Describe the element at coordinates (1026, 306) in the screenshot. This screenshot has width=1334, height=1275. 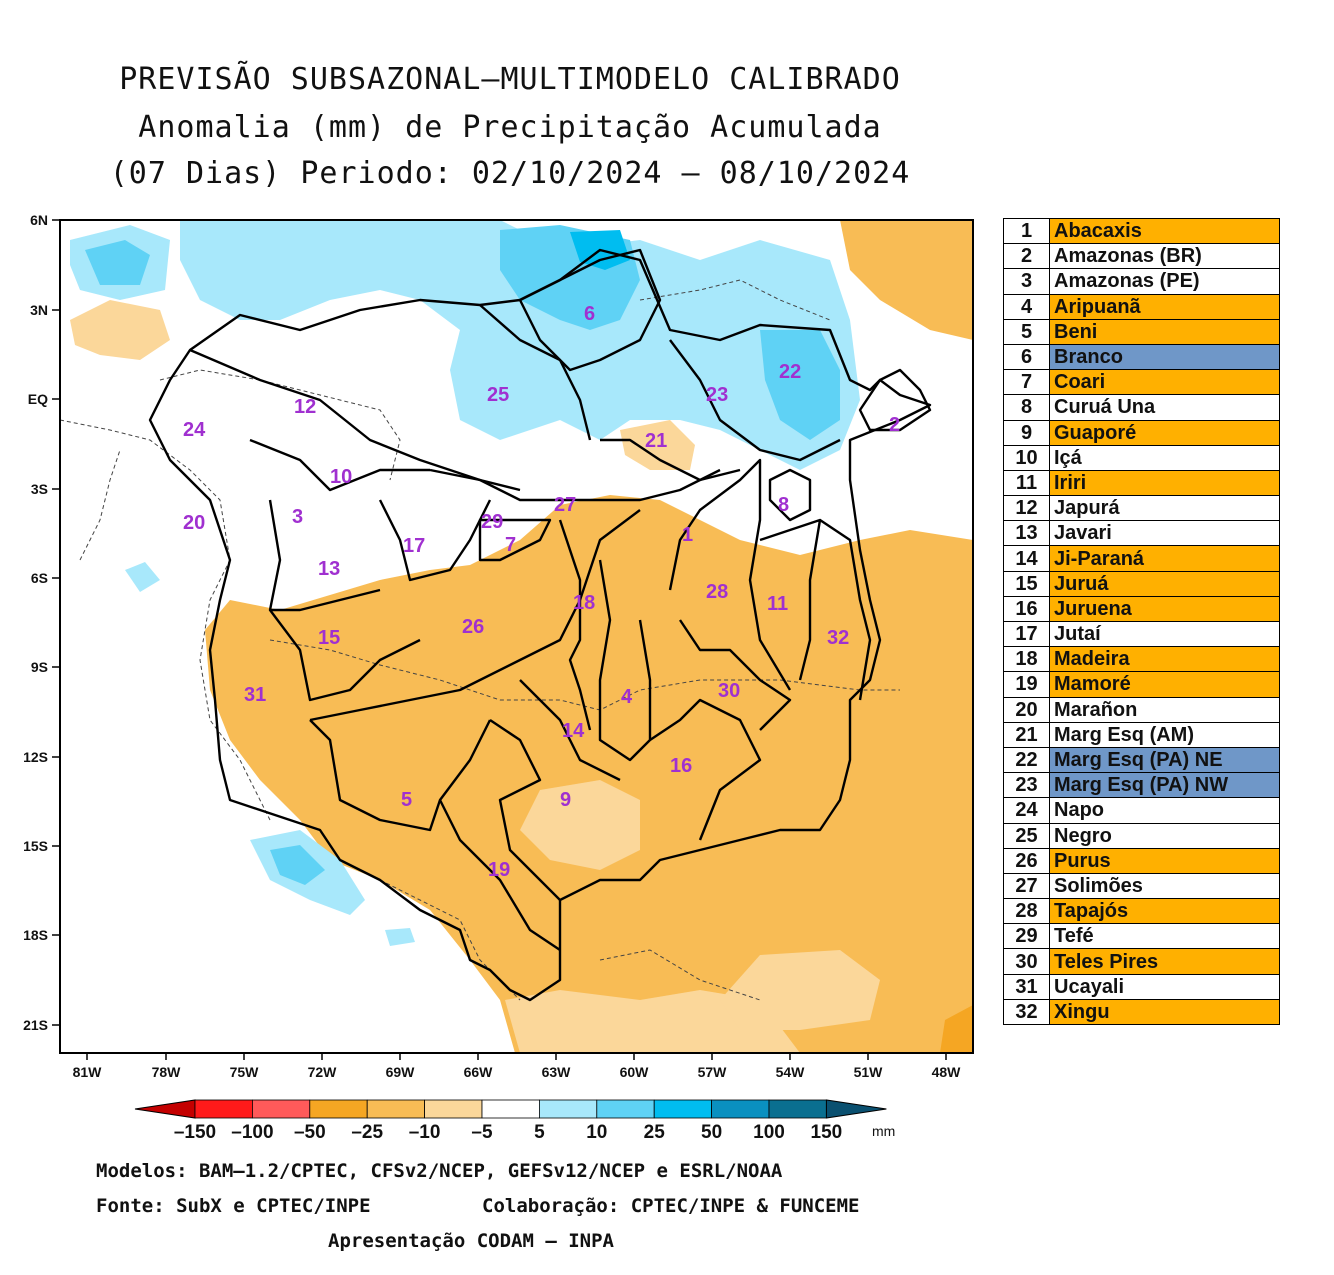
I see `basin-legend-number: 4` at that location.